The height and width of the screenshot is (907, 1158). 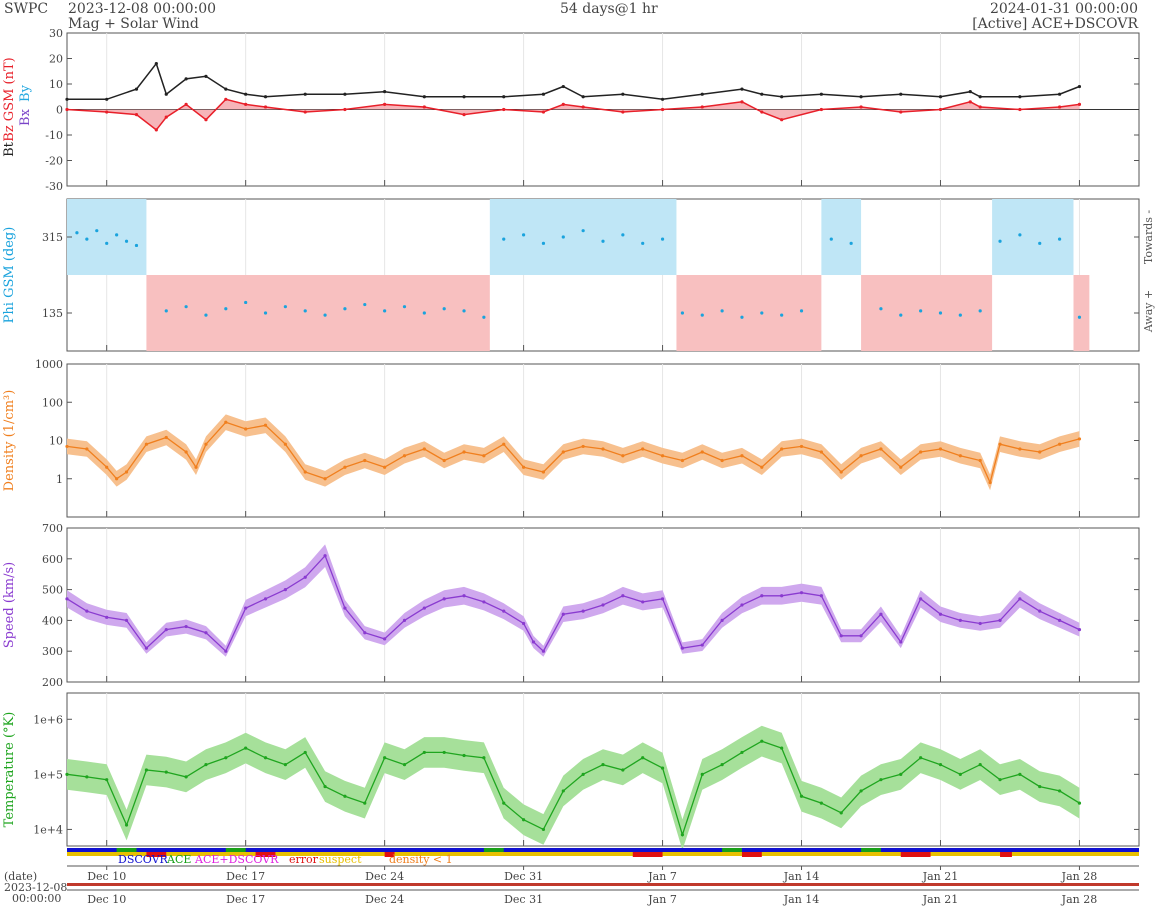 What do you see at coordinates (56, 33) in the screenshot?
I see `bz-tick-label: 30` at bounding box center [56, 33].